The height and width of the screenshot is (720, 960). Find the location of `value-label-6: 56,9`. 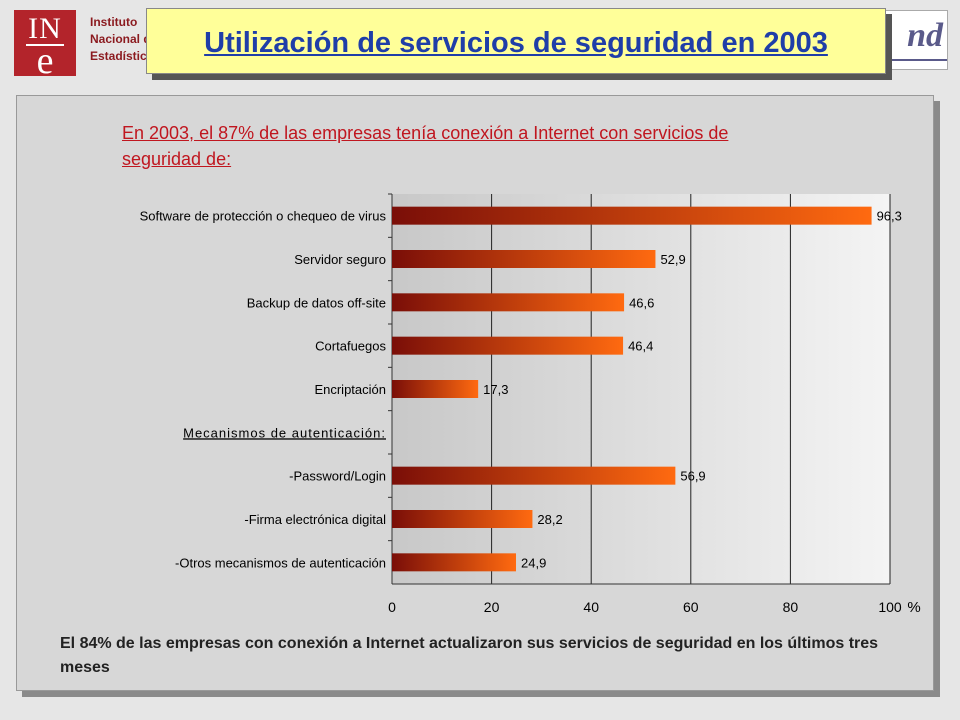

value-label-6: 56,9 is located at coordinates (692, 476).